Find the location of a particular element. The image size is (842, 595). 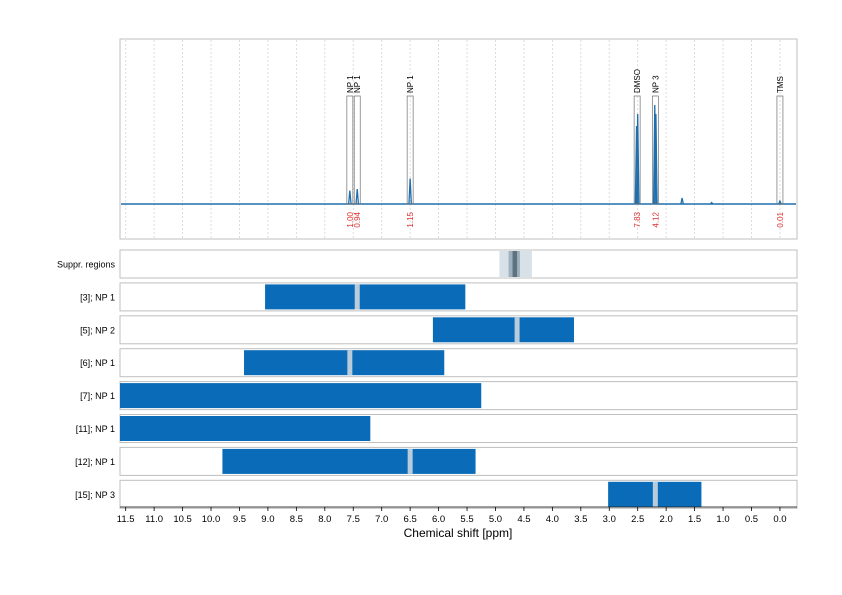

peak-label: TMS is located at coordinates (780, 84).